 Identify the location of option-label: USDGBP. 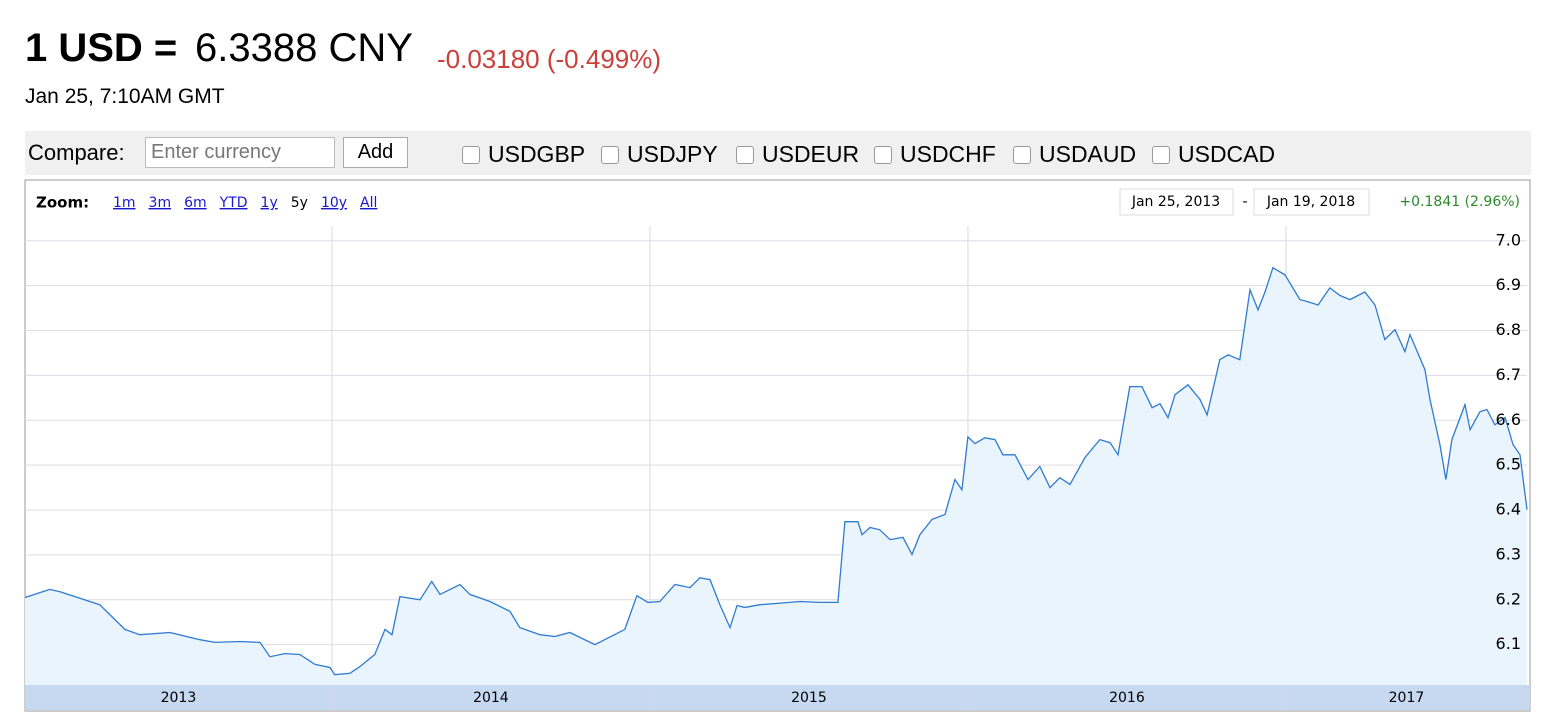
(537, 154).